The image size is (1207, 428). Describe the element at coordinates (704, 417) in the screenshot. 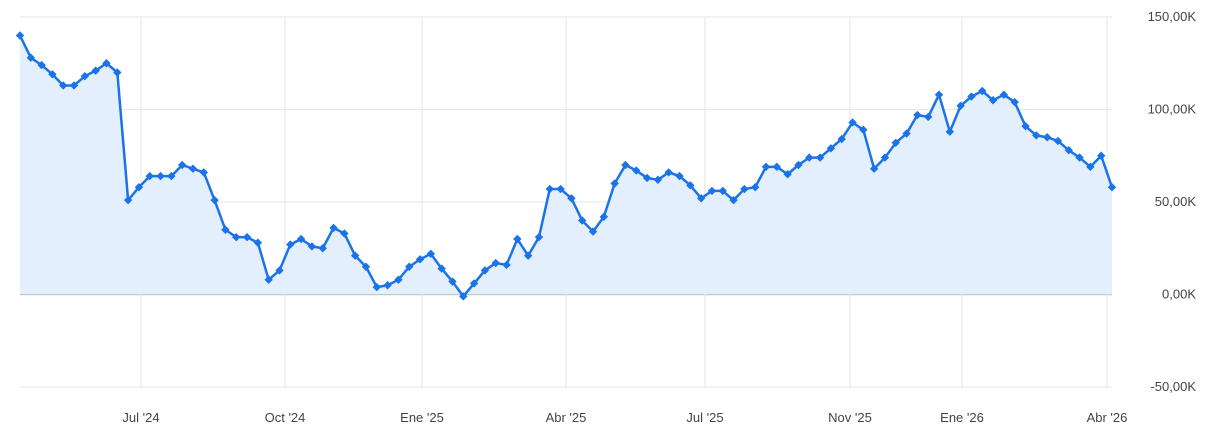

I see `x-tick-label: Jul '25` at that location.